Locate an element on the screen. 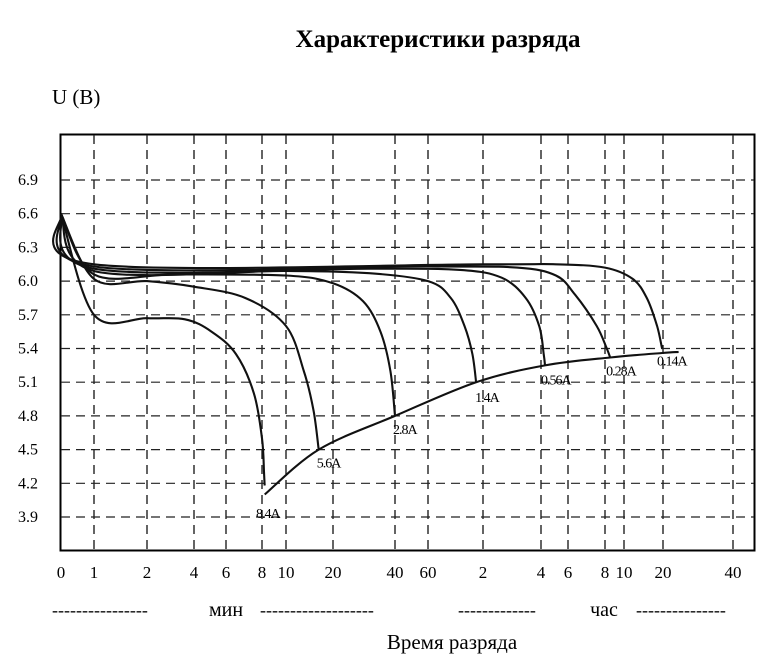 This screenshot has width=771, height=670. x-axis-label: Время разряда is located at coordinates (452, 642).